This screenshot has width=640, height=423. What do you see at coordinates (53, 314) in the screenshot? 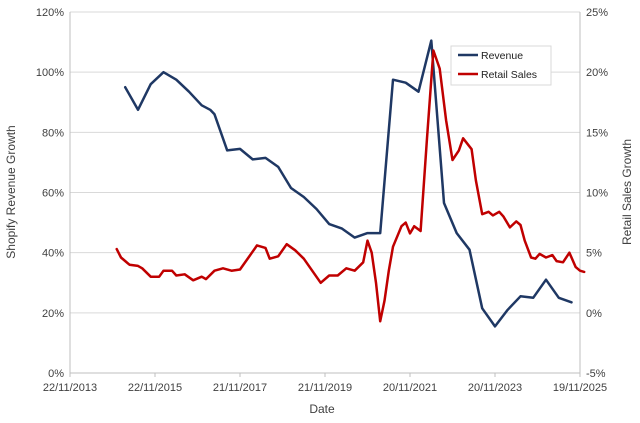
I see `y-left-tick-label: 20%` at bounding box center [53, 314].